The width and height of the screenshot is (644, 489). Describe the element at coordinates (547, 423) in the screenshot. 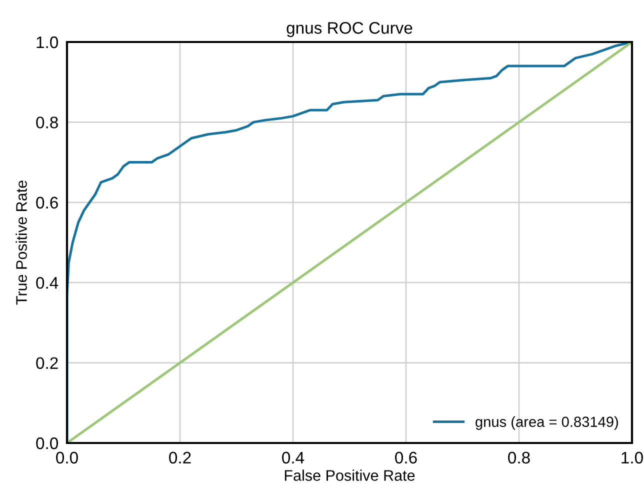

I see `legend-label: gnus (area = 0.83149)` at that location.